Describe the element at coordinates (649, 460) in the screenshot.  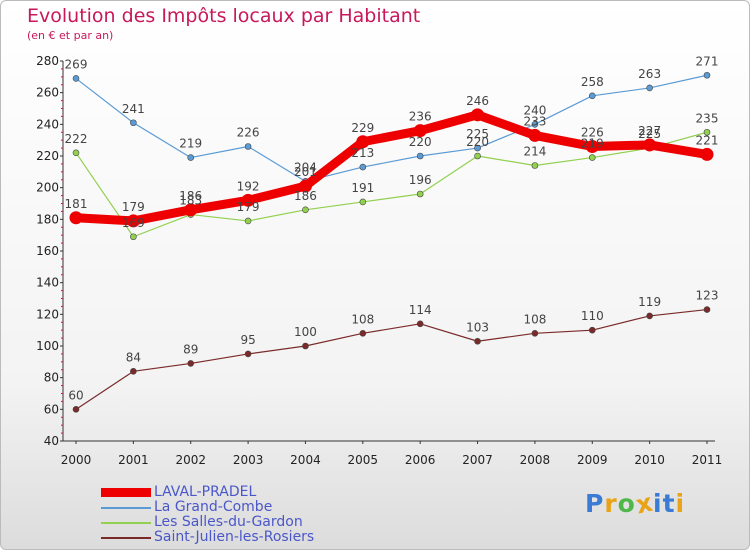
I see `x-tick-label: 2010` at that location.